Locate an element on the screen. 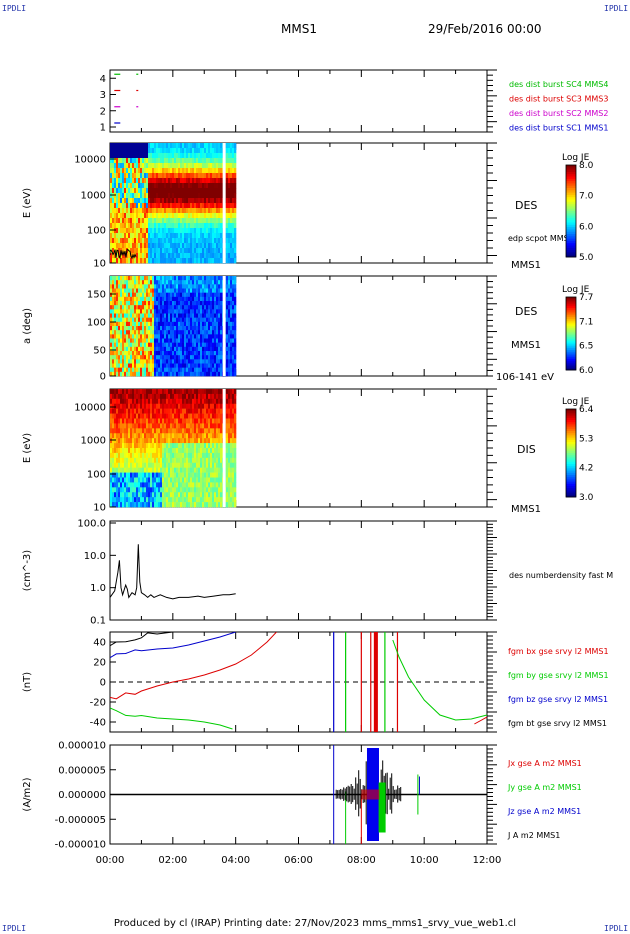  des-pitch-colorbar-tick: 6.5 is located at coordinates (586, 347).